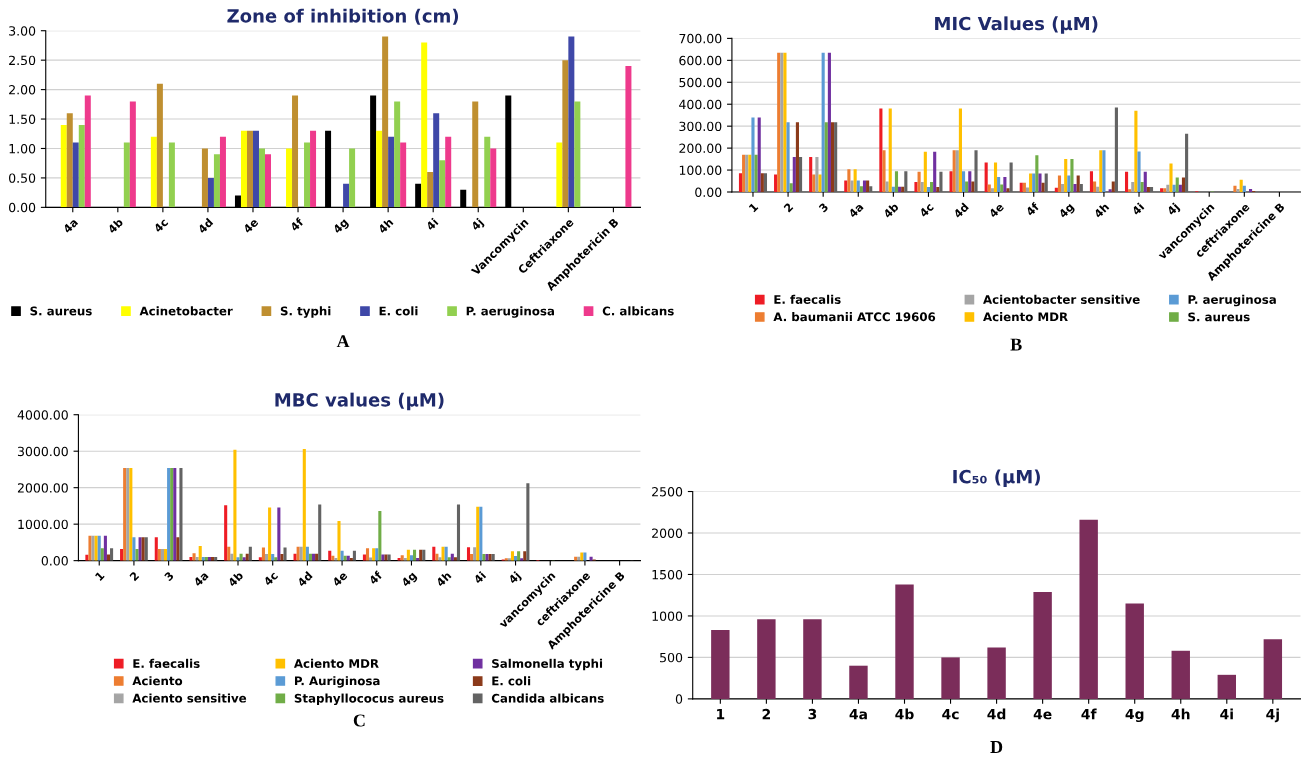 This screenshot has height=768, width=1307. I want to click on x-tick-label: 4i, so click(1226, 714).